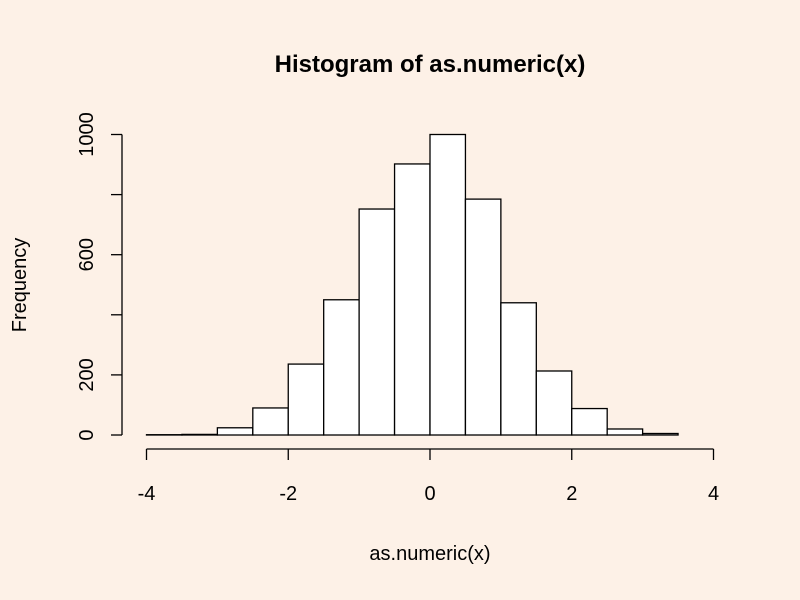 This screenshot has width=800, height=600. I want to click on y-axis: 0 200 600 1000, so click(99, 276).